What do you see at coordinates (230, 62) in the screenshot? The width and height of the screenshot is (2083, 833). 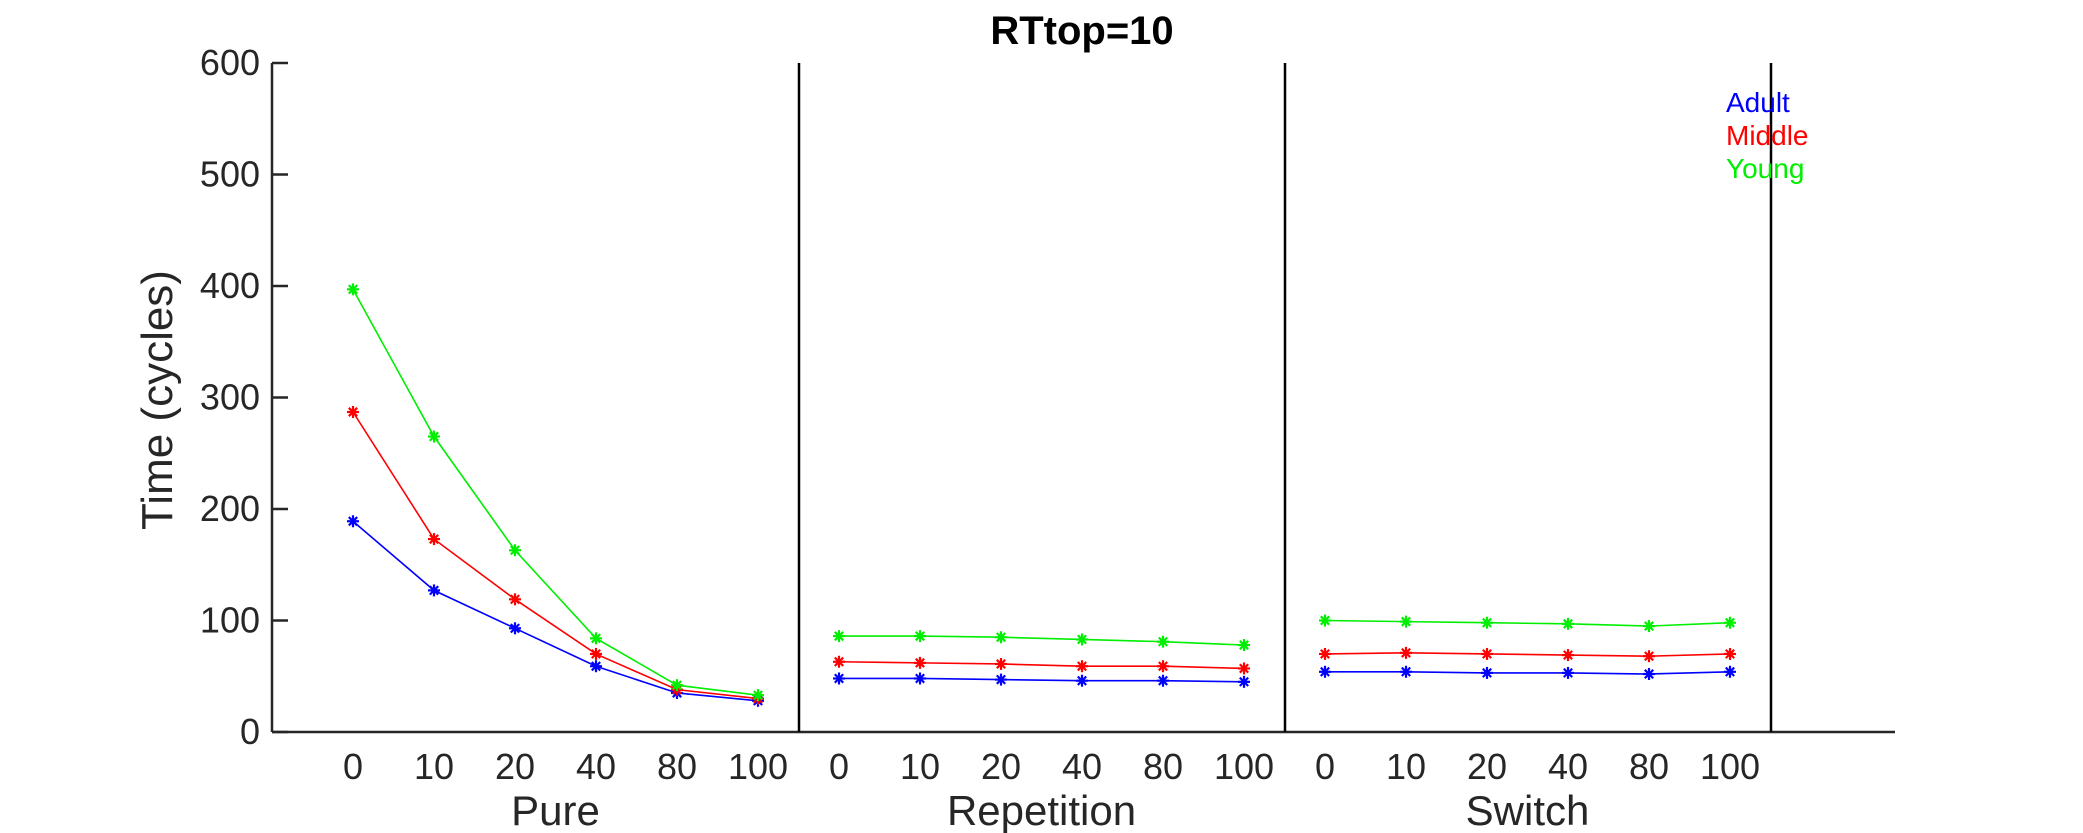 I see `y-tick-label: 600` at bounding box center [230, 62].